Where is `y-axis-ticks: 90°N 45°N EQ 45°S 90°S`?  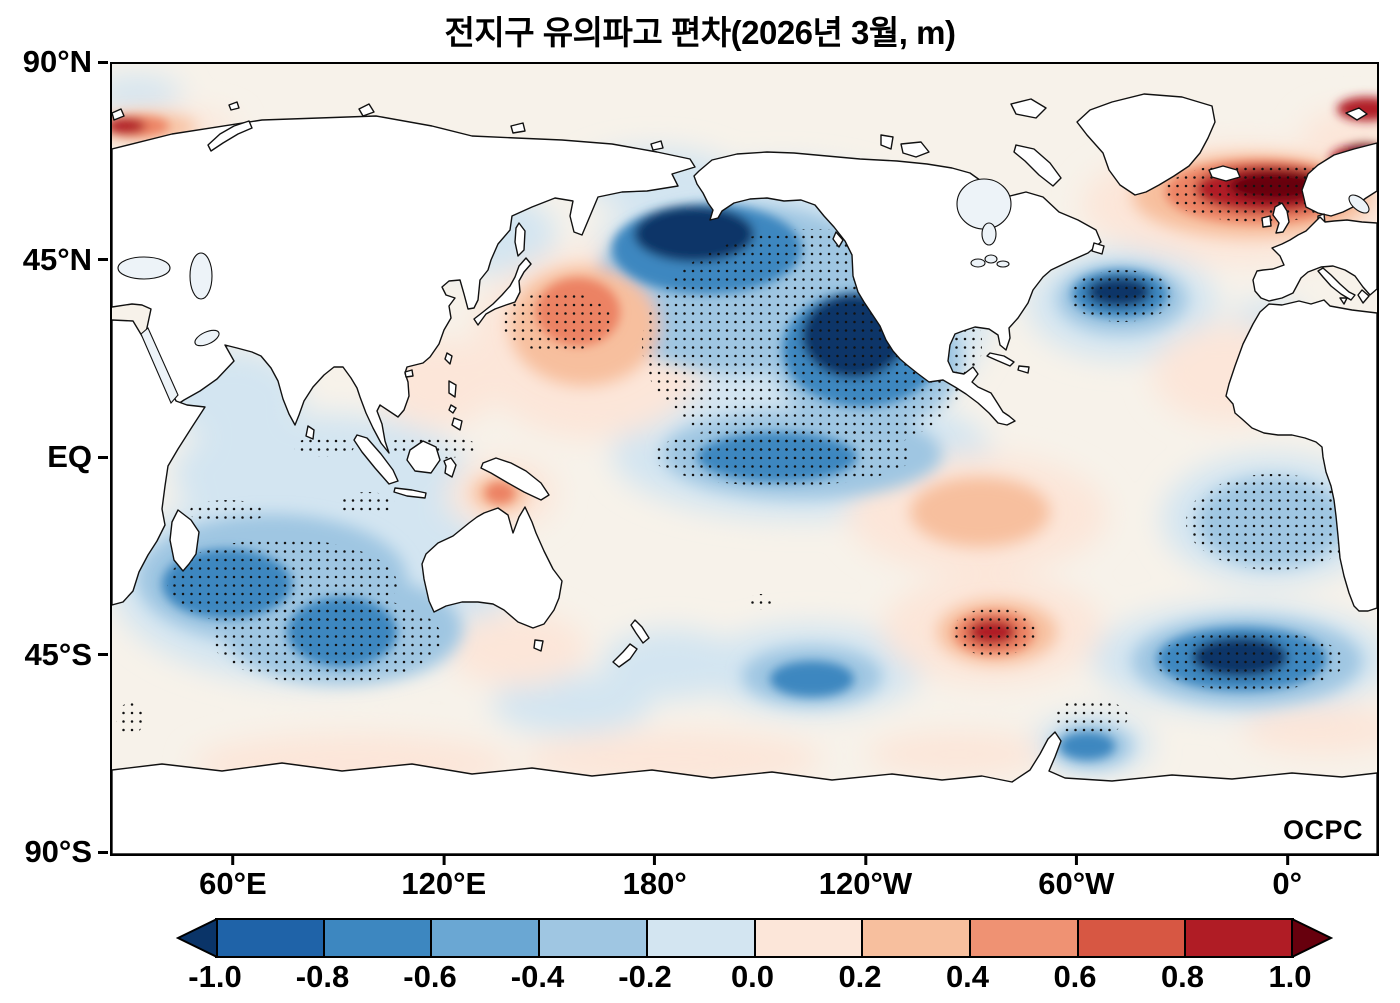
y-axis-ticks: 90°N 45°N EQ 45°S 90°S is located at coordinates (54, 456).